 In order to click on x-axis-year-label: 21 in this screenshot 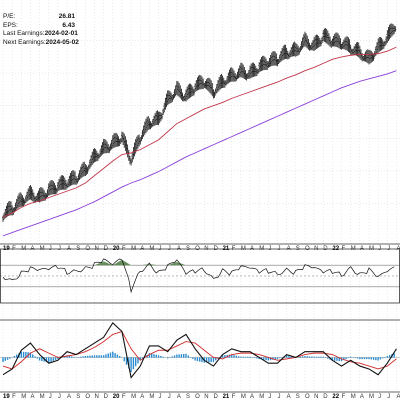, I will do `click(226, 397)`.